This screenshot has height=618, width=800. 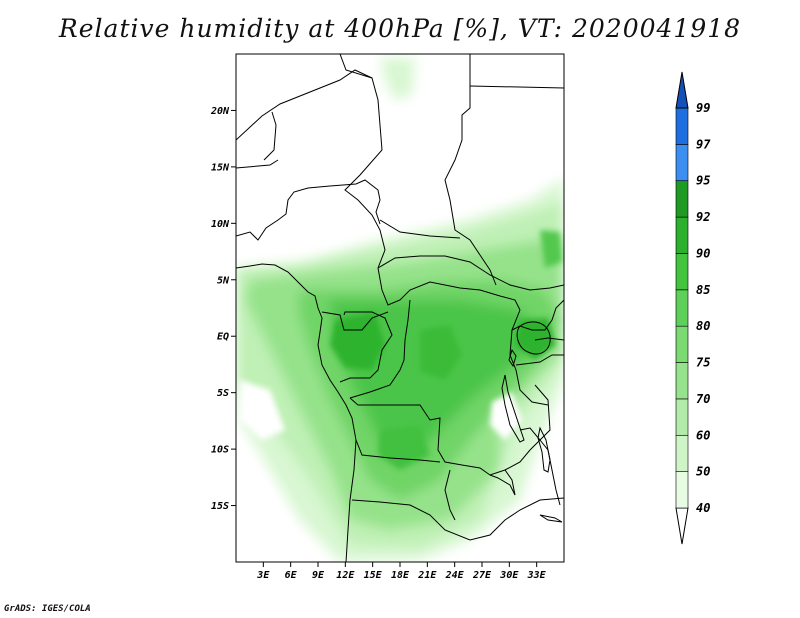 I want to click on lon-tick-label: 12E, so click(x=345, y=575).